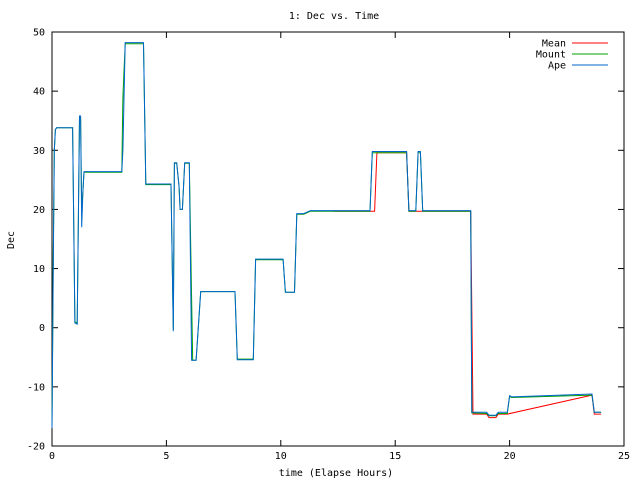  Describe the element at coordinates (166, 456) in the screenshot. I see `x-tick-label: 5` at that location.